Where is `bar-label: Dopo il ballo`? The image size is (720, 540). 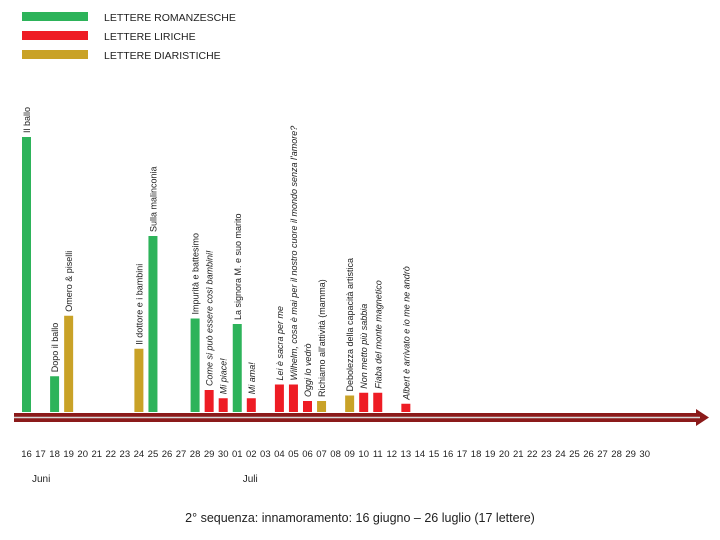 bar-label: Dopo il ballo is located at coordinates (55, 348).